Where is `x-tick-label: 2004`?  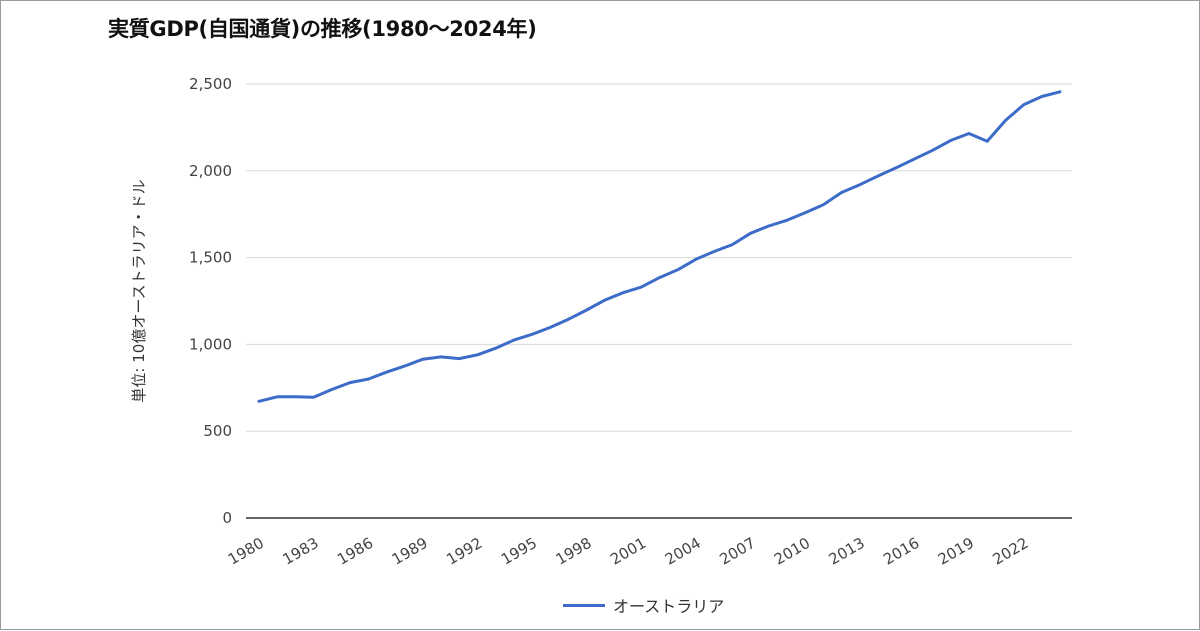 x-tick-label: 2004 is located at coordinates (683, 551).